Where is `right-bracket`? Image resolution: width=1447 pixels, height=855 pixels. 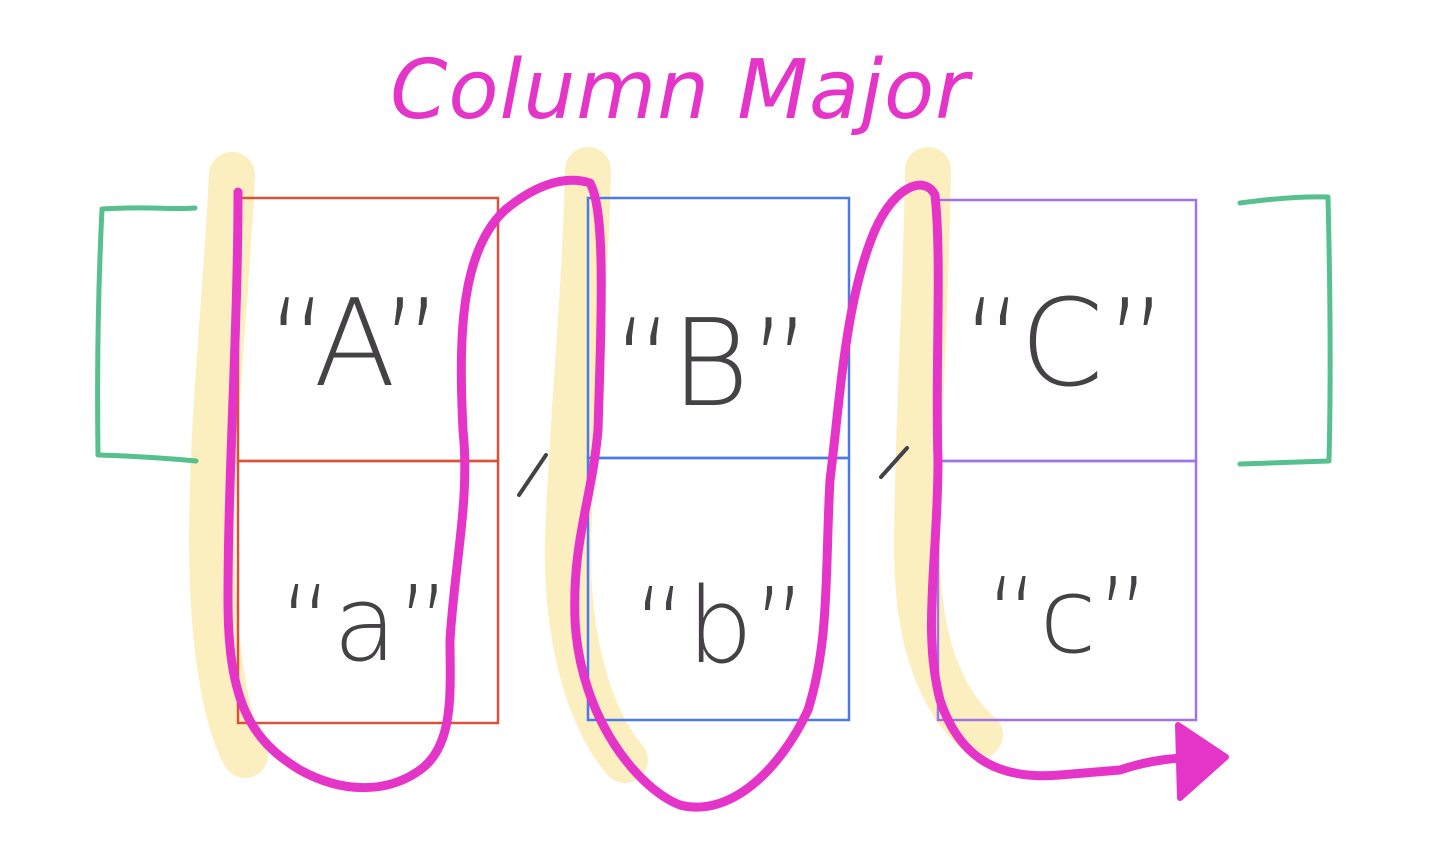
right-bracket is located at coordinates (1285, 330).